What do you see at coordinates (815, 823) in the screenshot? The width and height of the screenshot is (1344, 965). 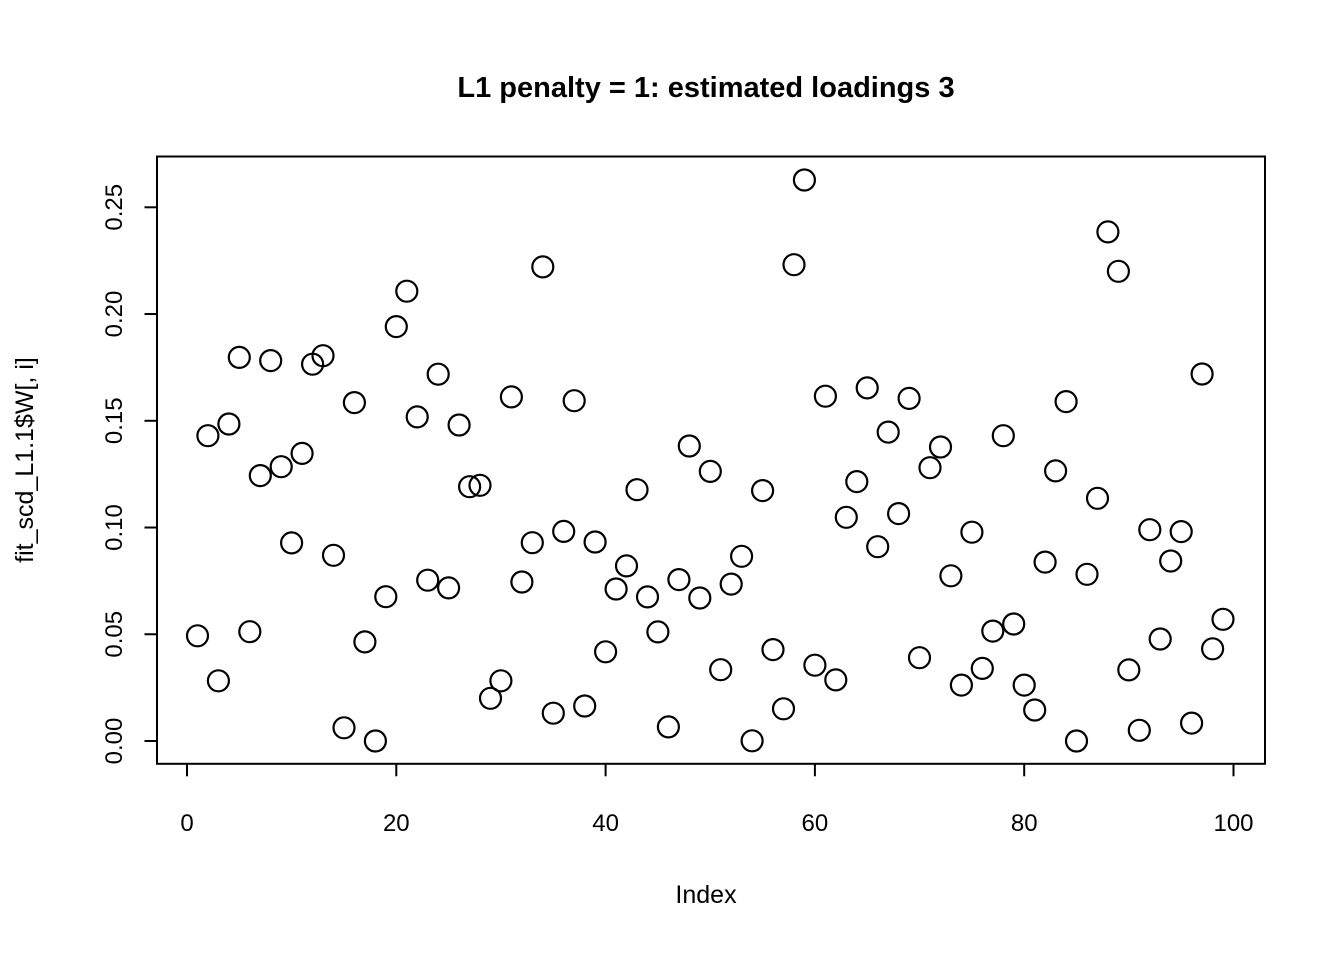 I see `x-axis-tick-label: 60` at bounding box center [815, 823].